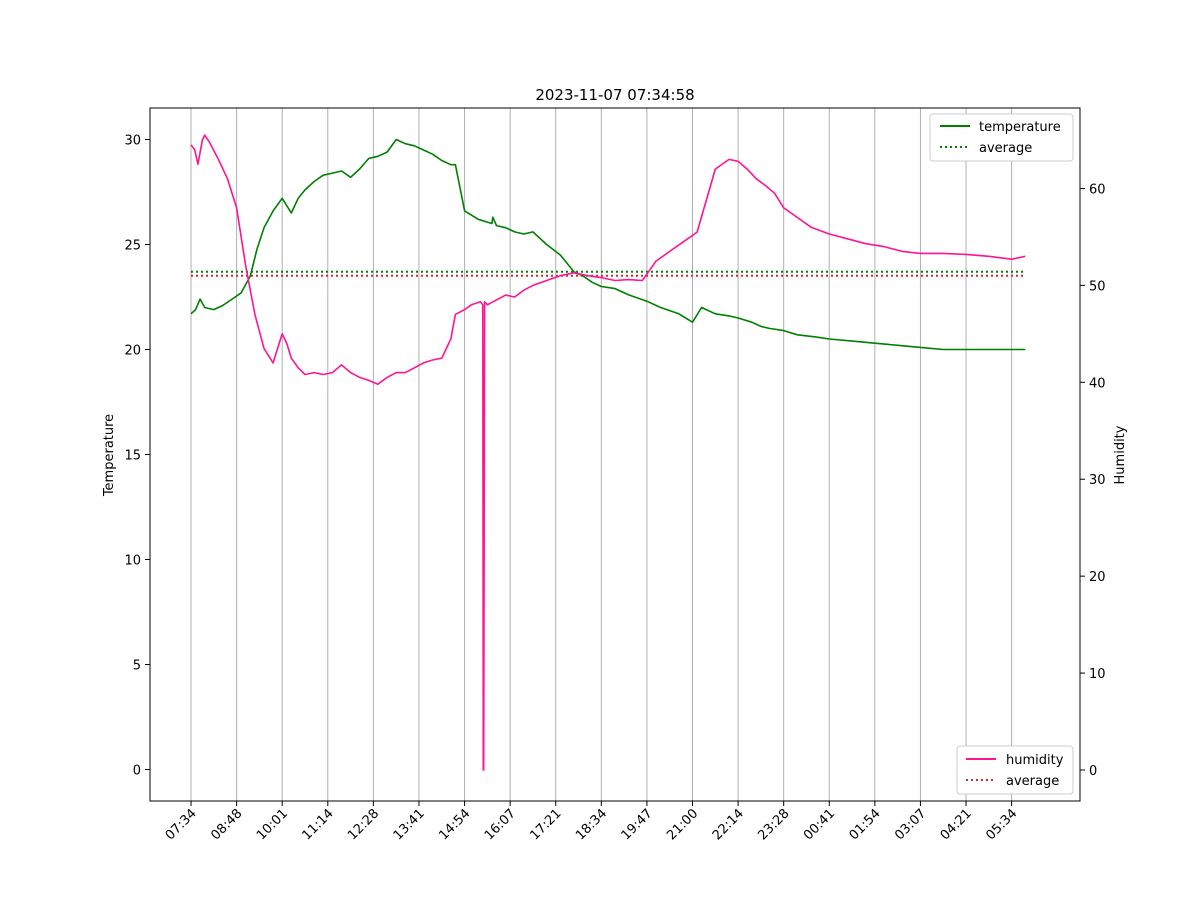 The width and height of the screenshot is (1200, 900). Describe the element at coordinates (1097, 383) in the screenshot. I see `y-right-tick-label: 40` at that location.